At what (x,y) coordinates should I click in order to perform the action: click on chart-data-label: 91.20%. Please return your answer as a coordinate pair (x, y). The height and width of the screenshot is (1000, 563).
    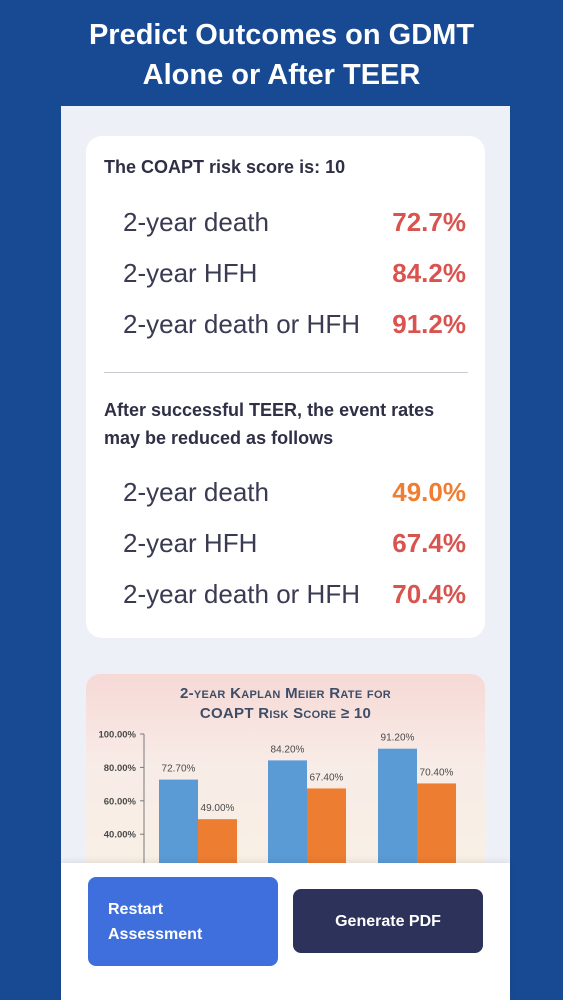
    Looking at the image, I should click on (398, 738).